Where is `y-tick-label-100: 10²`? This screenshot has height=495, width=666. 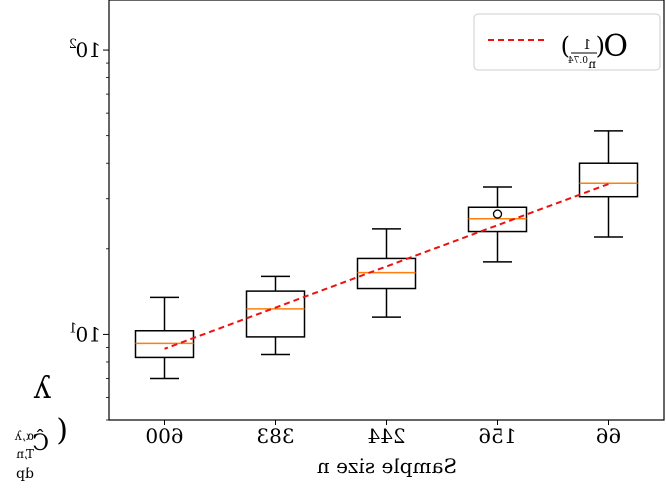
y-tick-label-100: 10² is located at coordinates (85, 49).